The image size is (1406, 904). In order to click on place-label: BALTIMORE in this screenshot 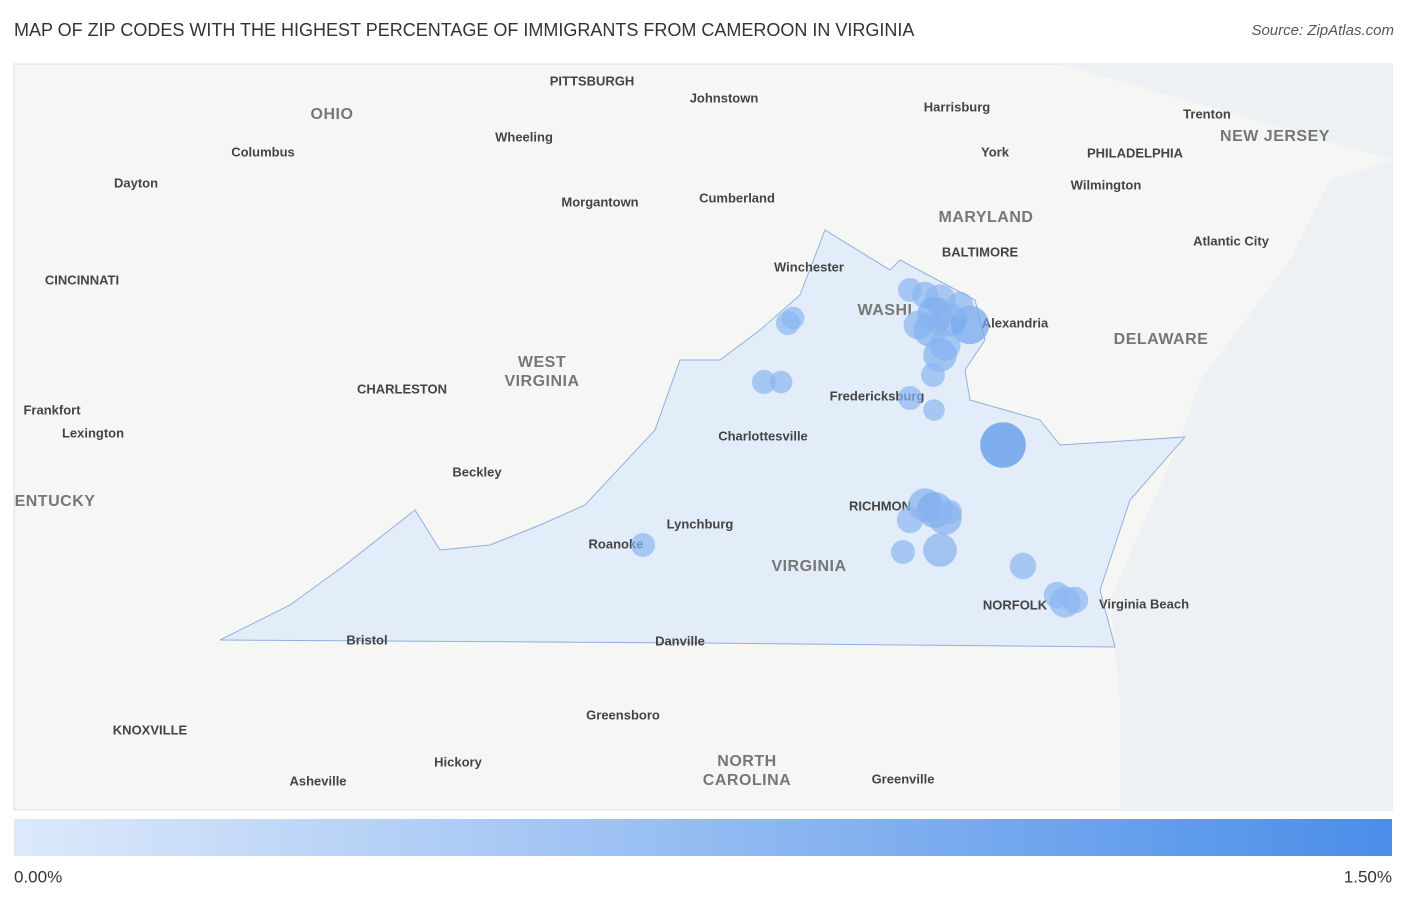, I will do `click(980, 251)`.